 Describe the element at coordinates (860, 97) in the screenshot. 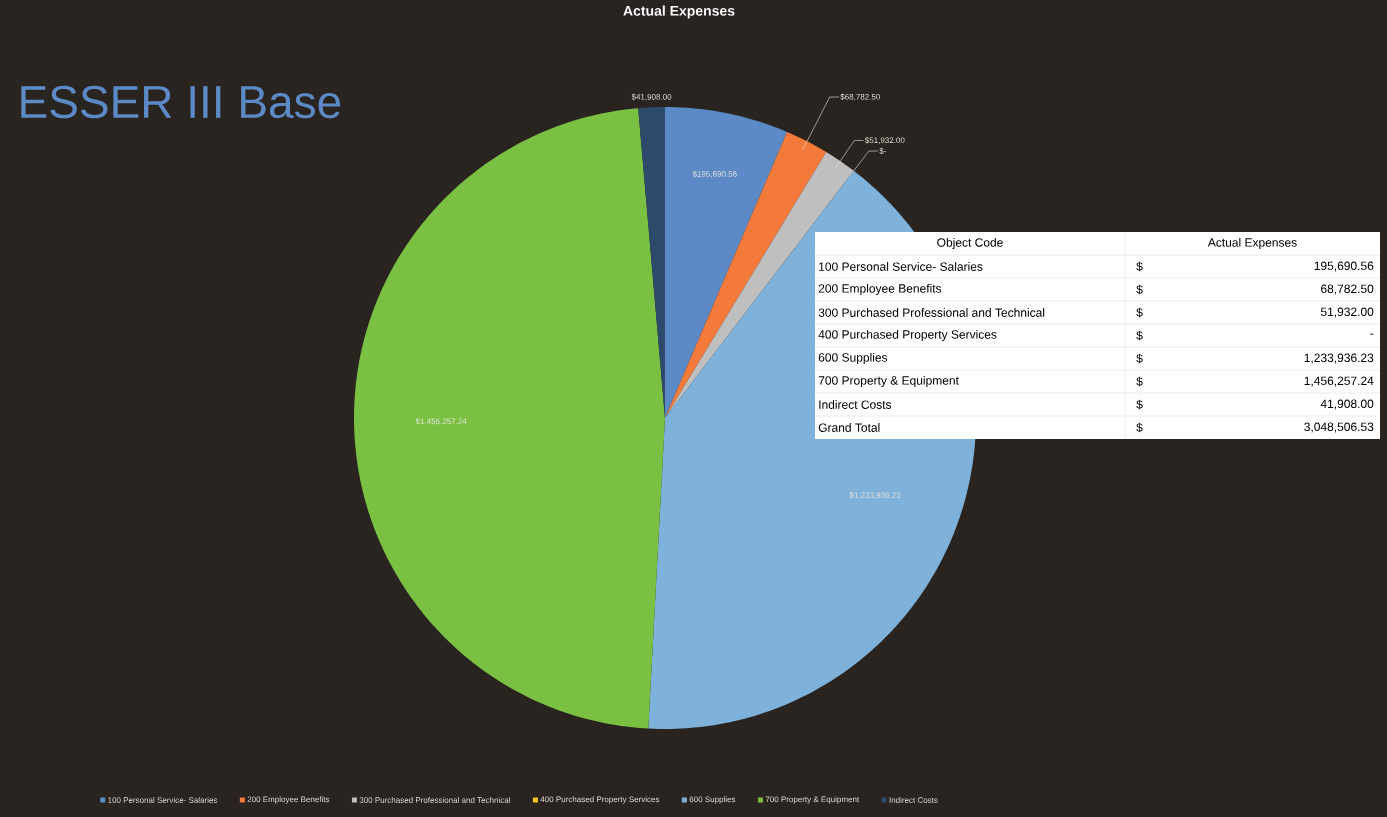

I see `data-label: $68,782.50` at that location.